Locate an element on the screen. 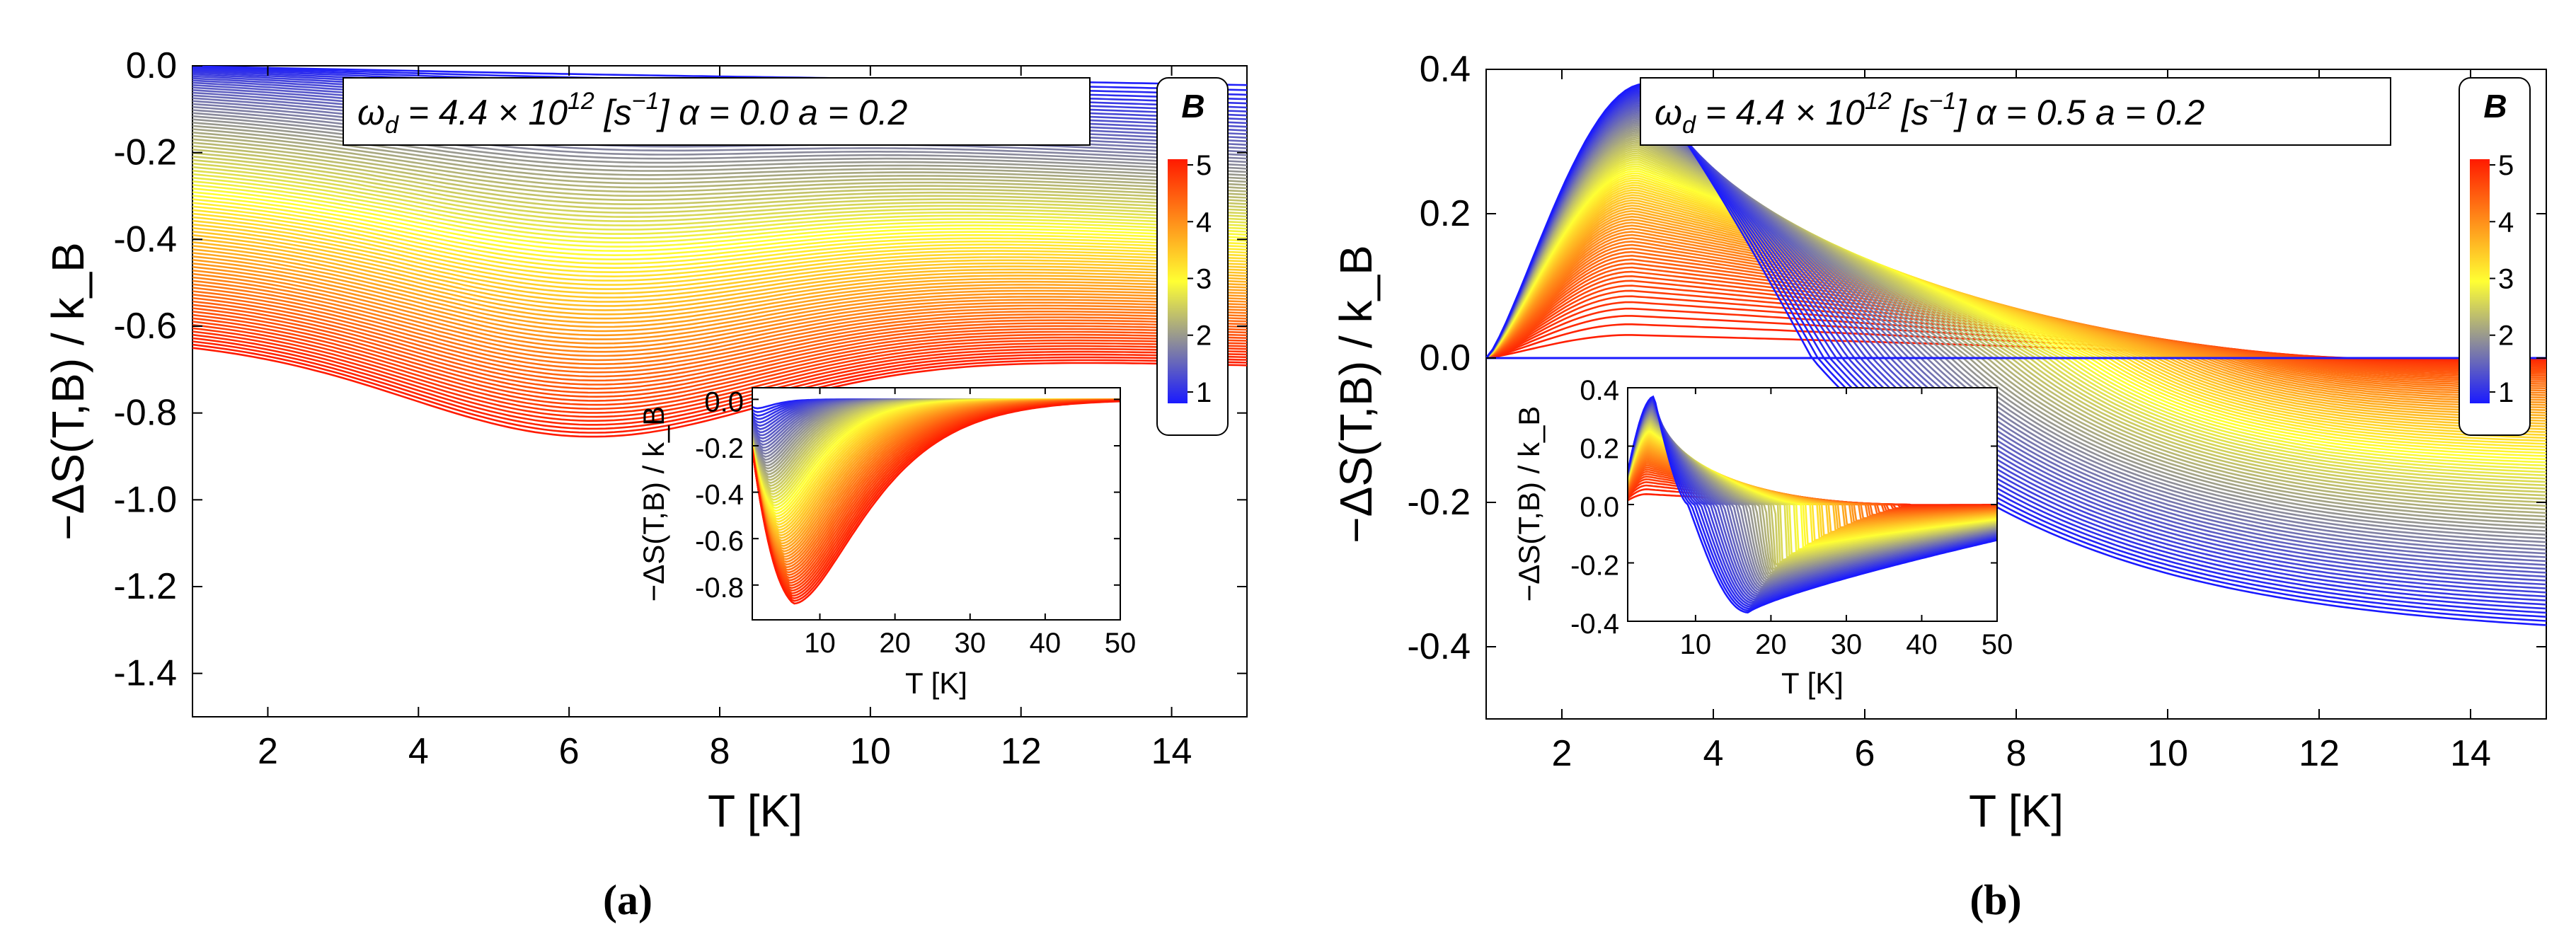  a-inset-y-label: −ΔS(T,B) / k_B is located at coordinates (653, 504).